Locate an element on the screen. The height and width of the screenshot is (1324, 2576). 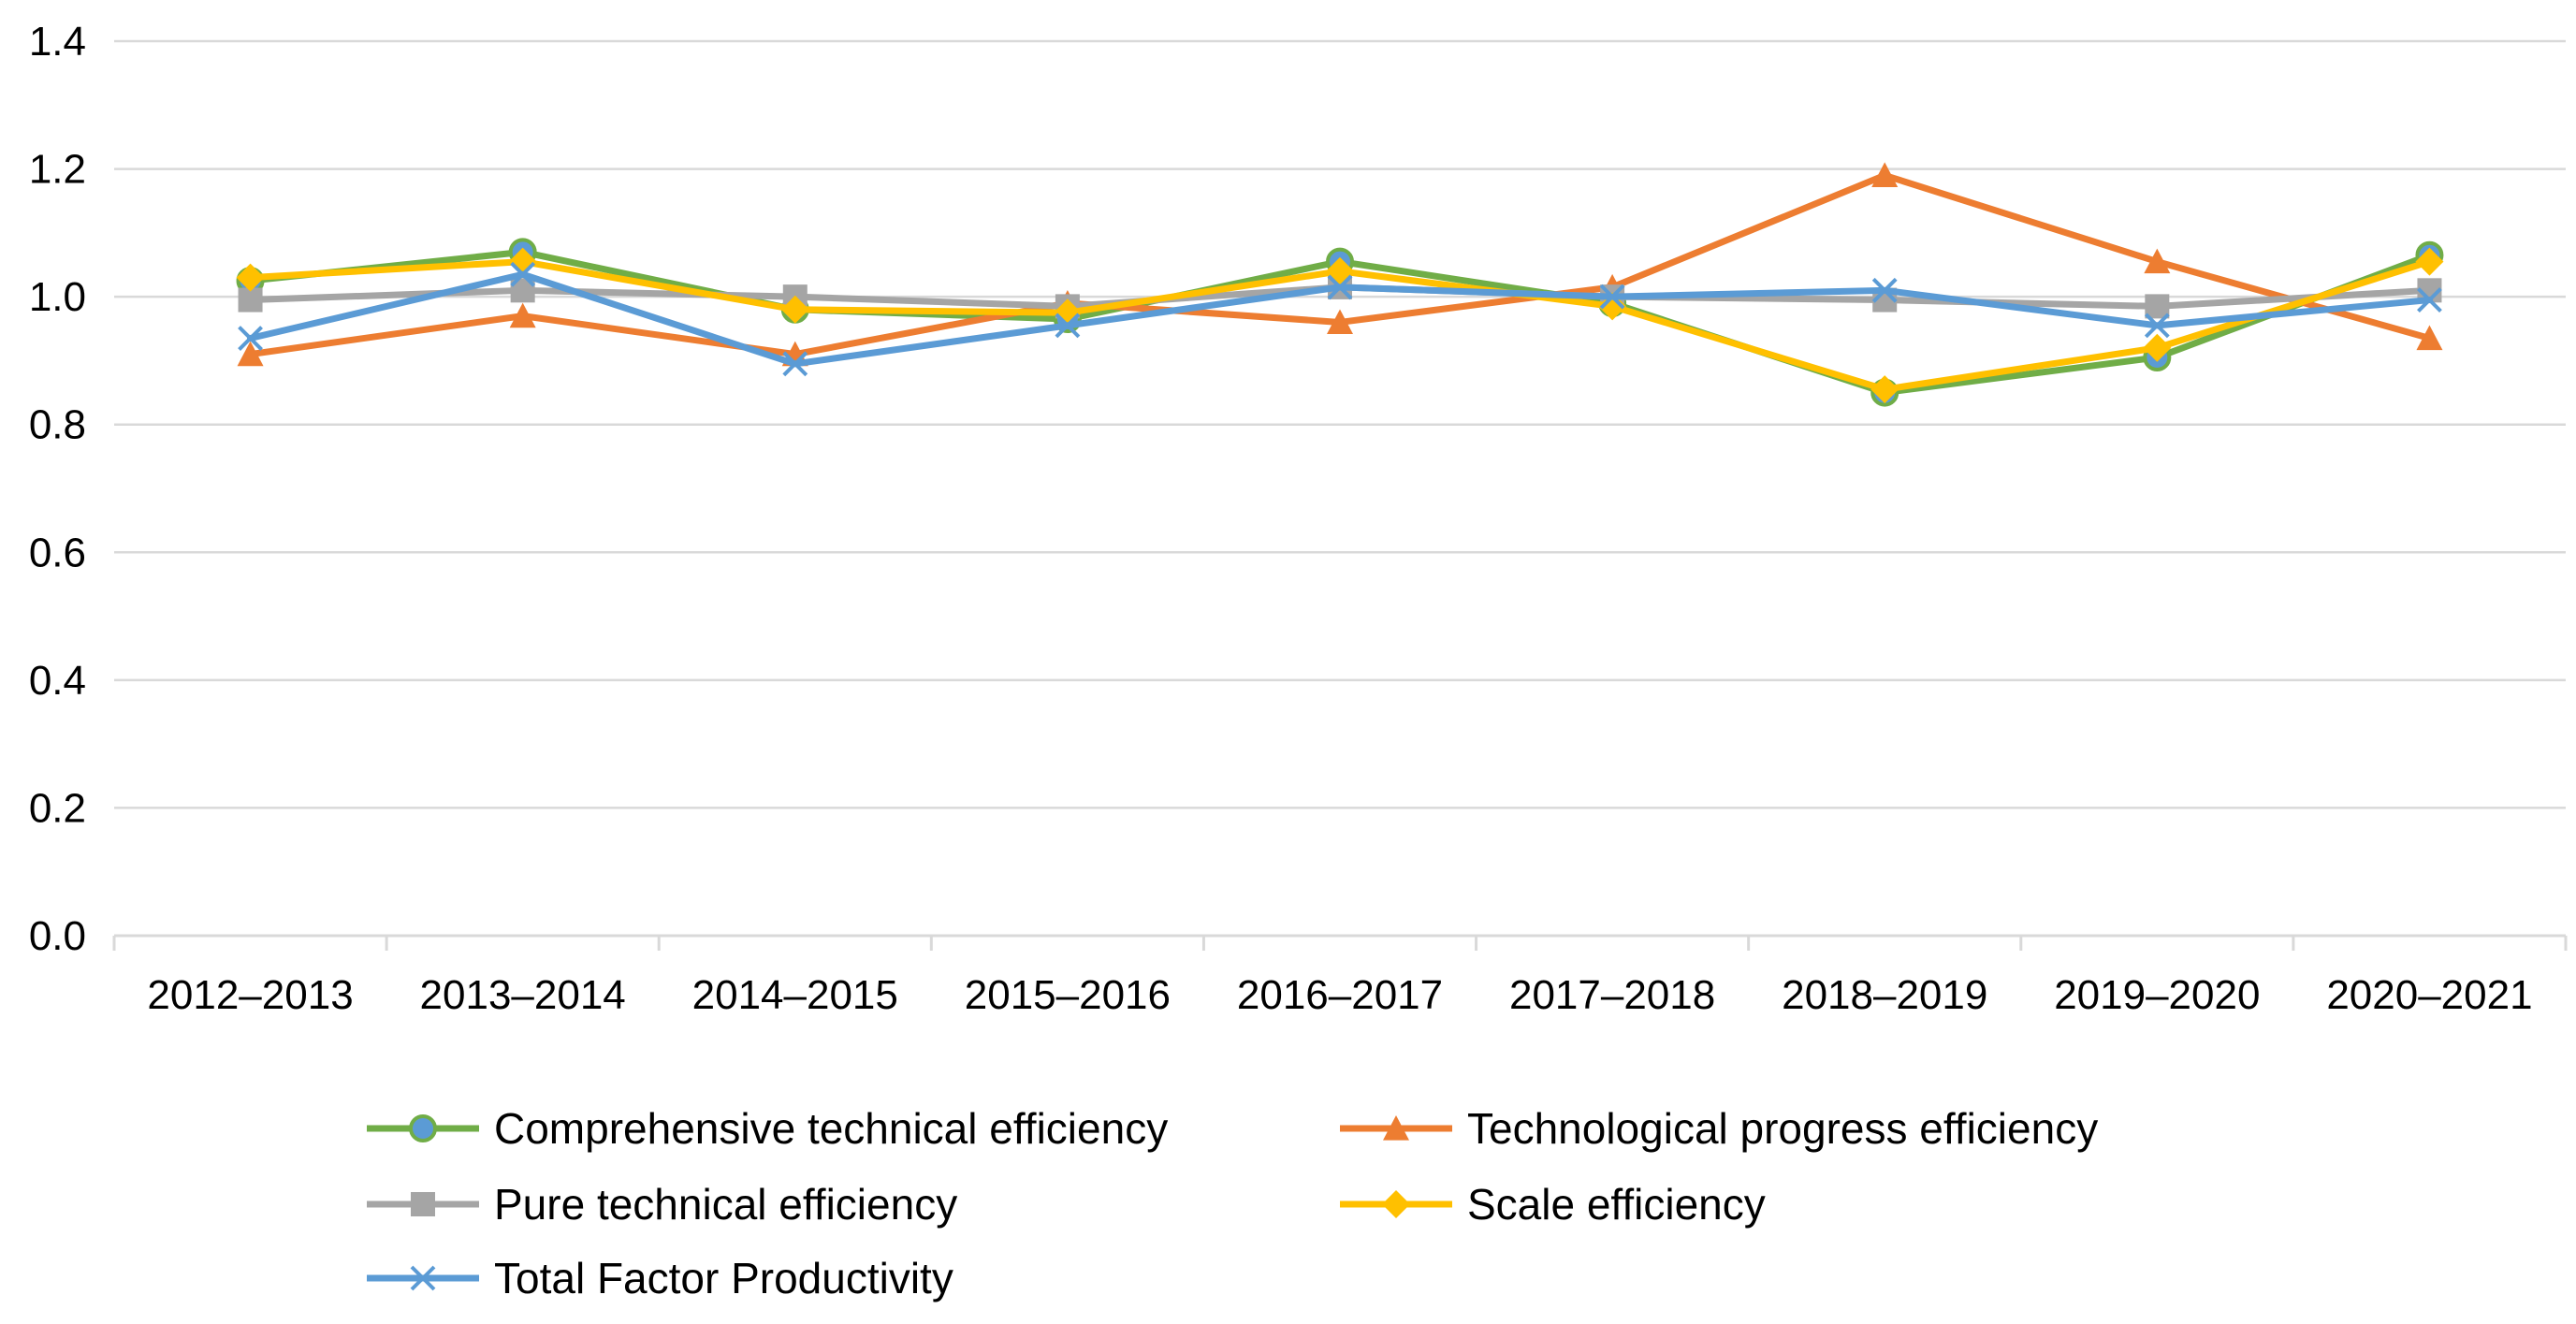
y-tick-label: 1.4 is located at coordinates (57, 42).